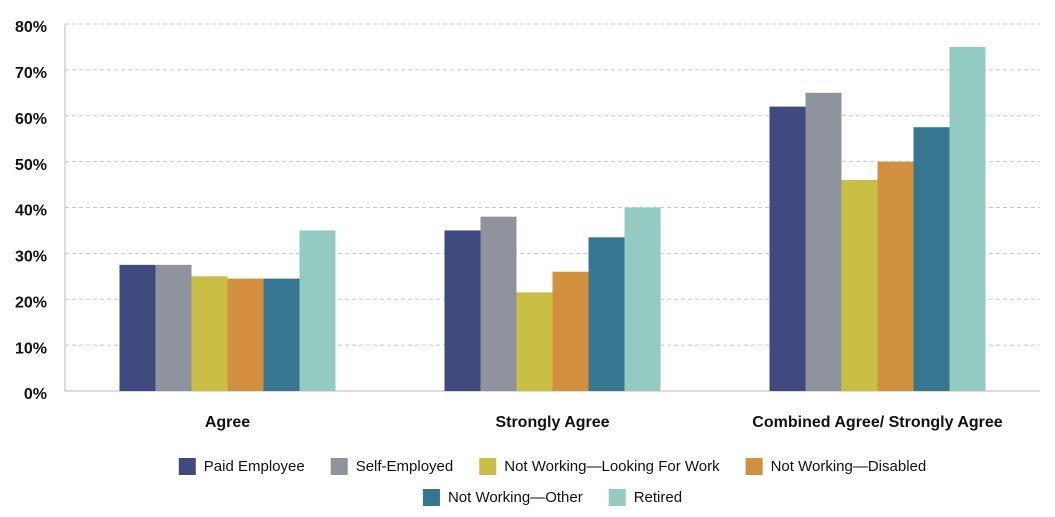 This screenshot has width=1055, height=517. What do you see at coordinates (515, 497) in the screenshot?
I see `legend-label: Not Working—Other` at bounding box center [515, 497].